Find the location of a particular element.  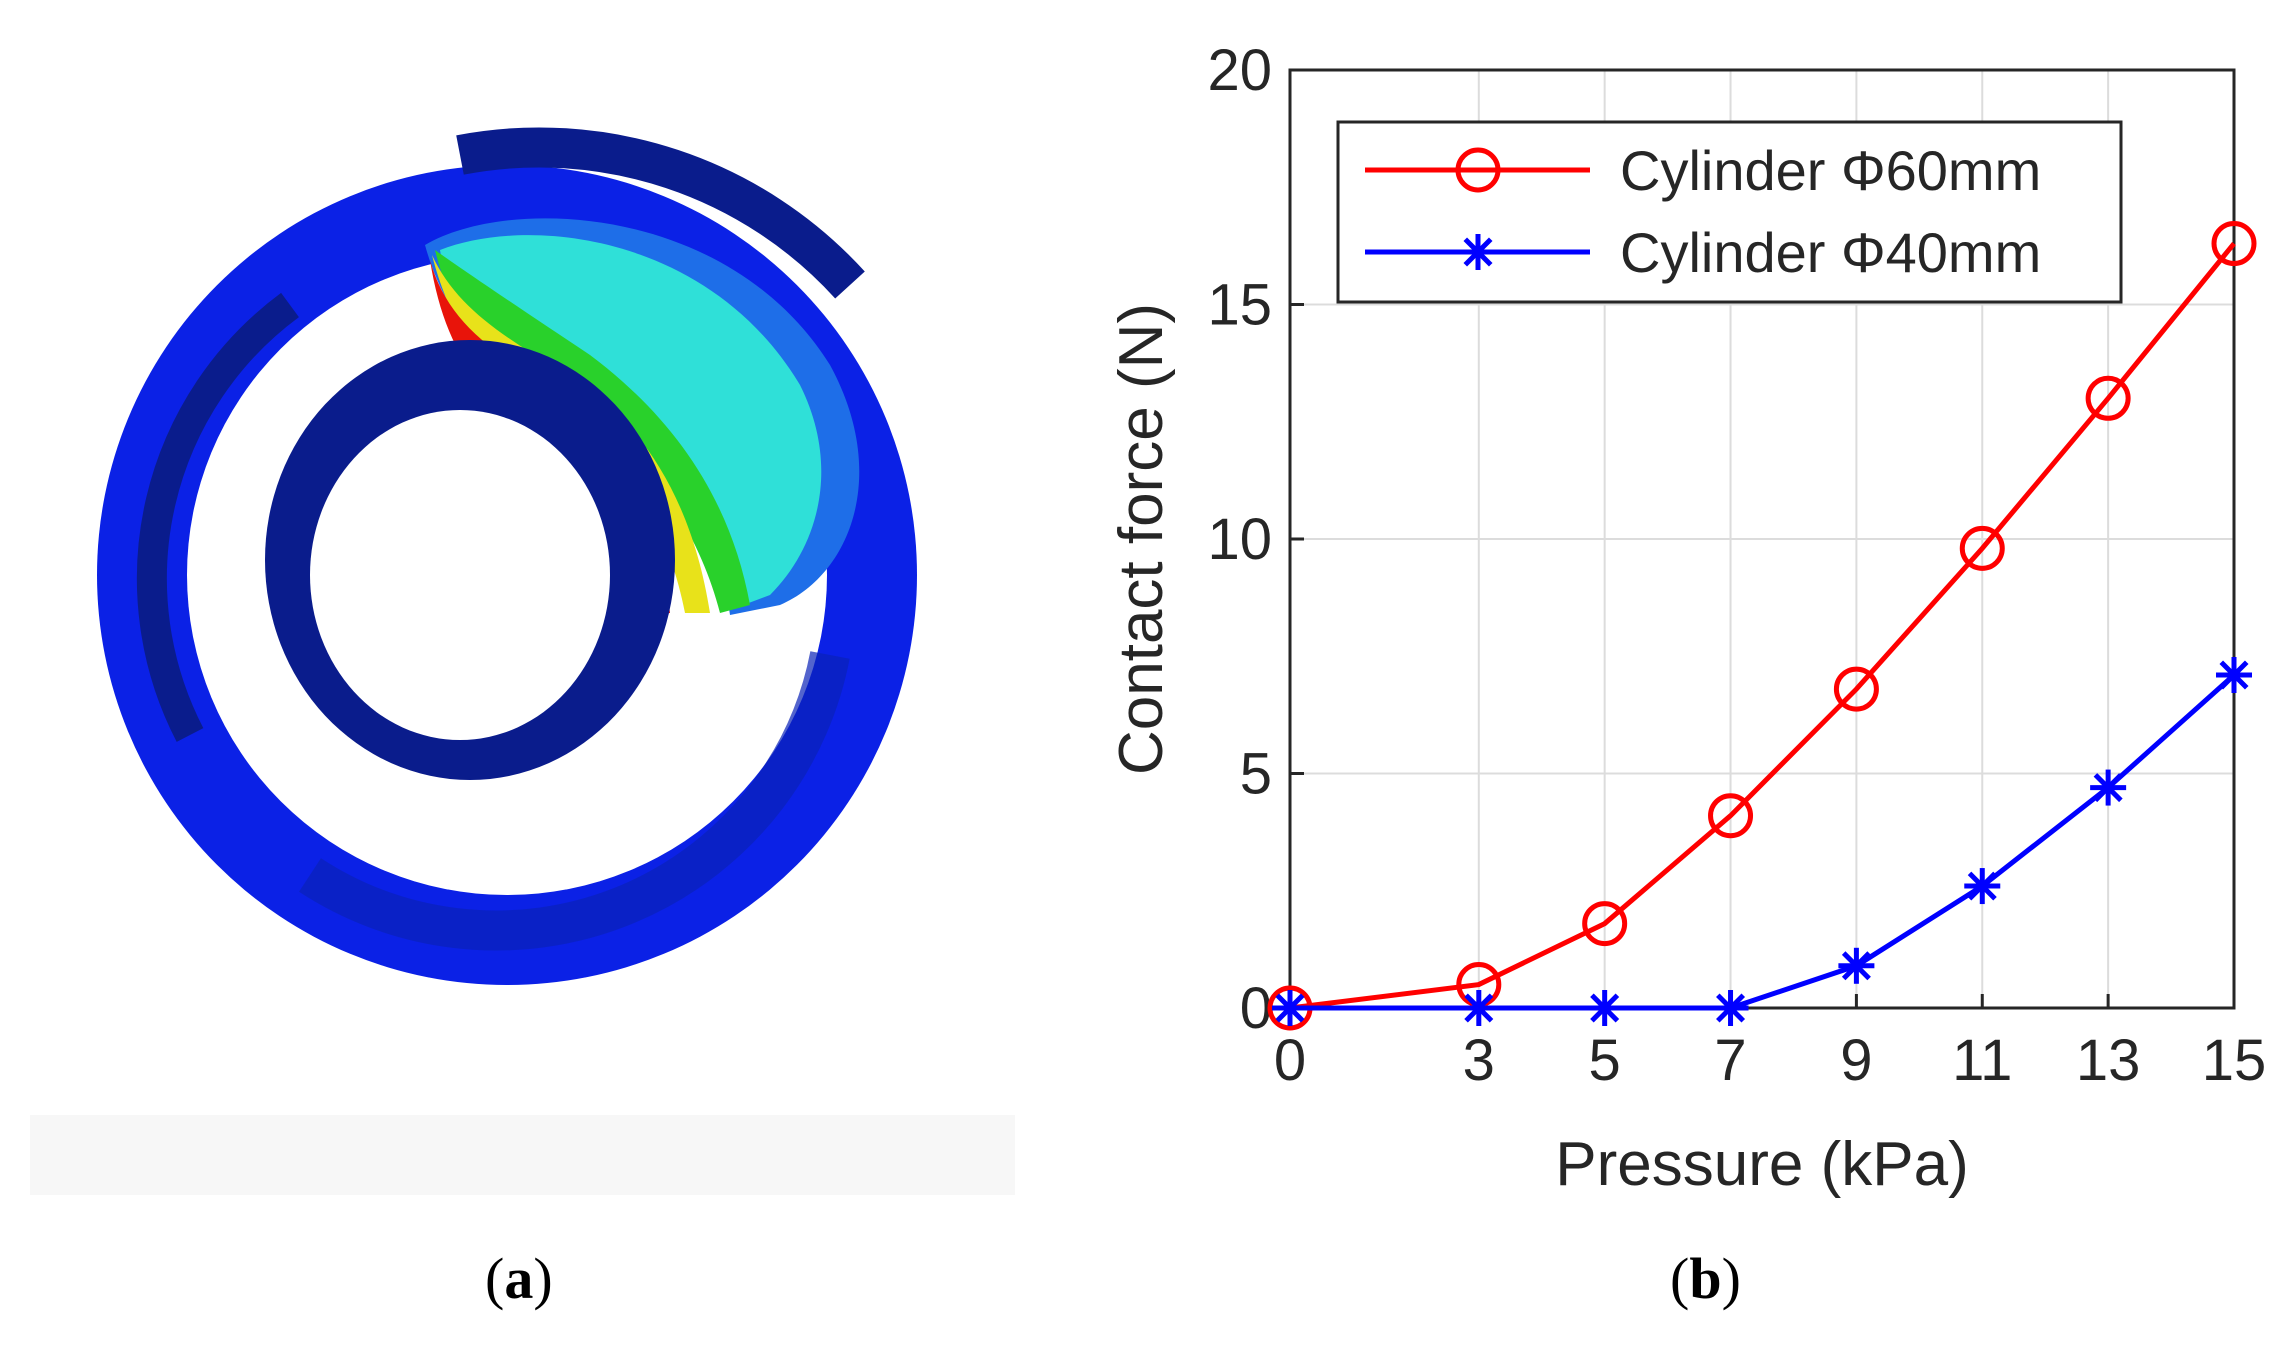

y-tick-label: 10 is located at coordinates (1239, 539).